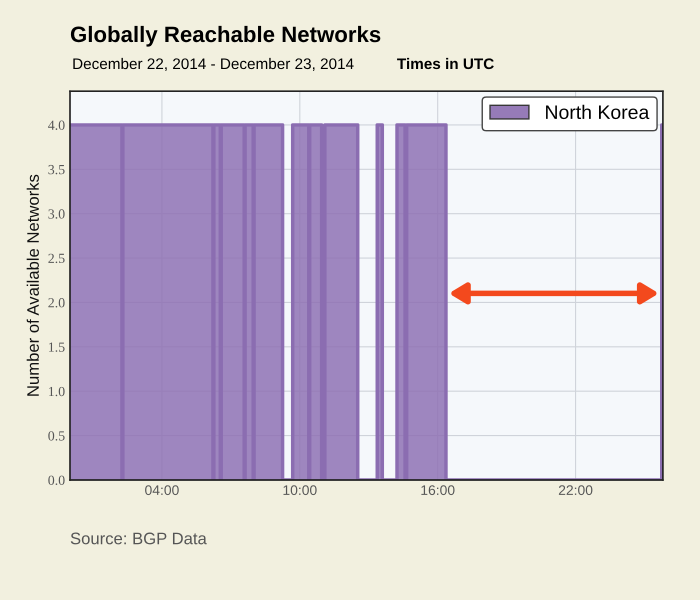  Describe the element at coordinates (56, 481) in the screenshot. I see `y-tick-label: 0.0` at that location.